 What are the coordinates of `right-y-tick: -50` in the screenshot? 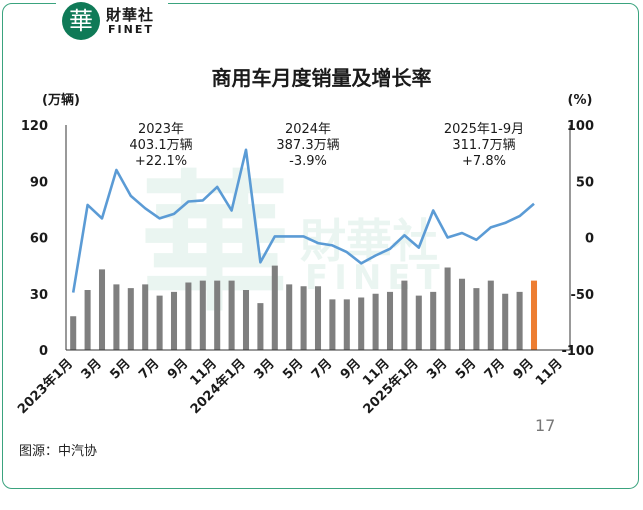 It's located at (583, 295).